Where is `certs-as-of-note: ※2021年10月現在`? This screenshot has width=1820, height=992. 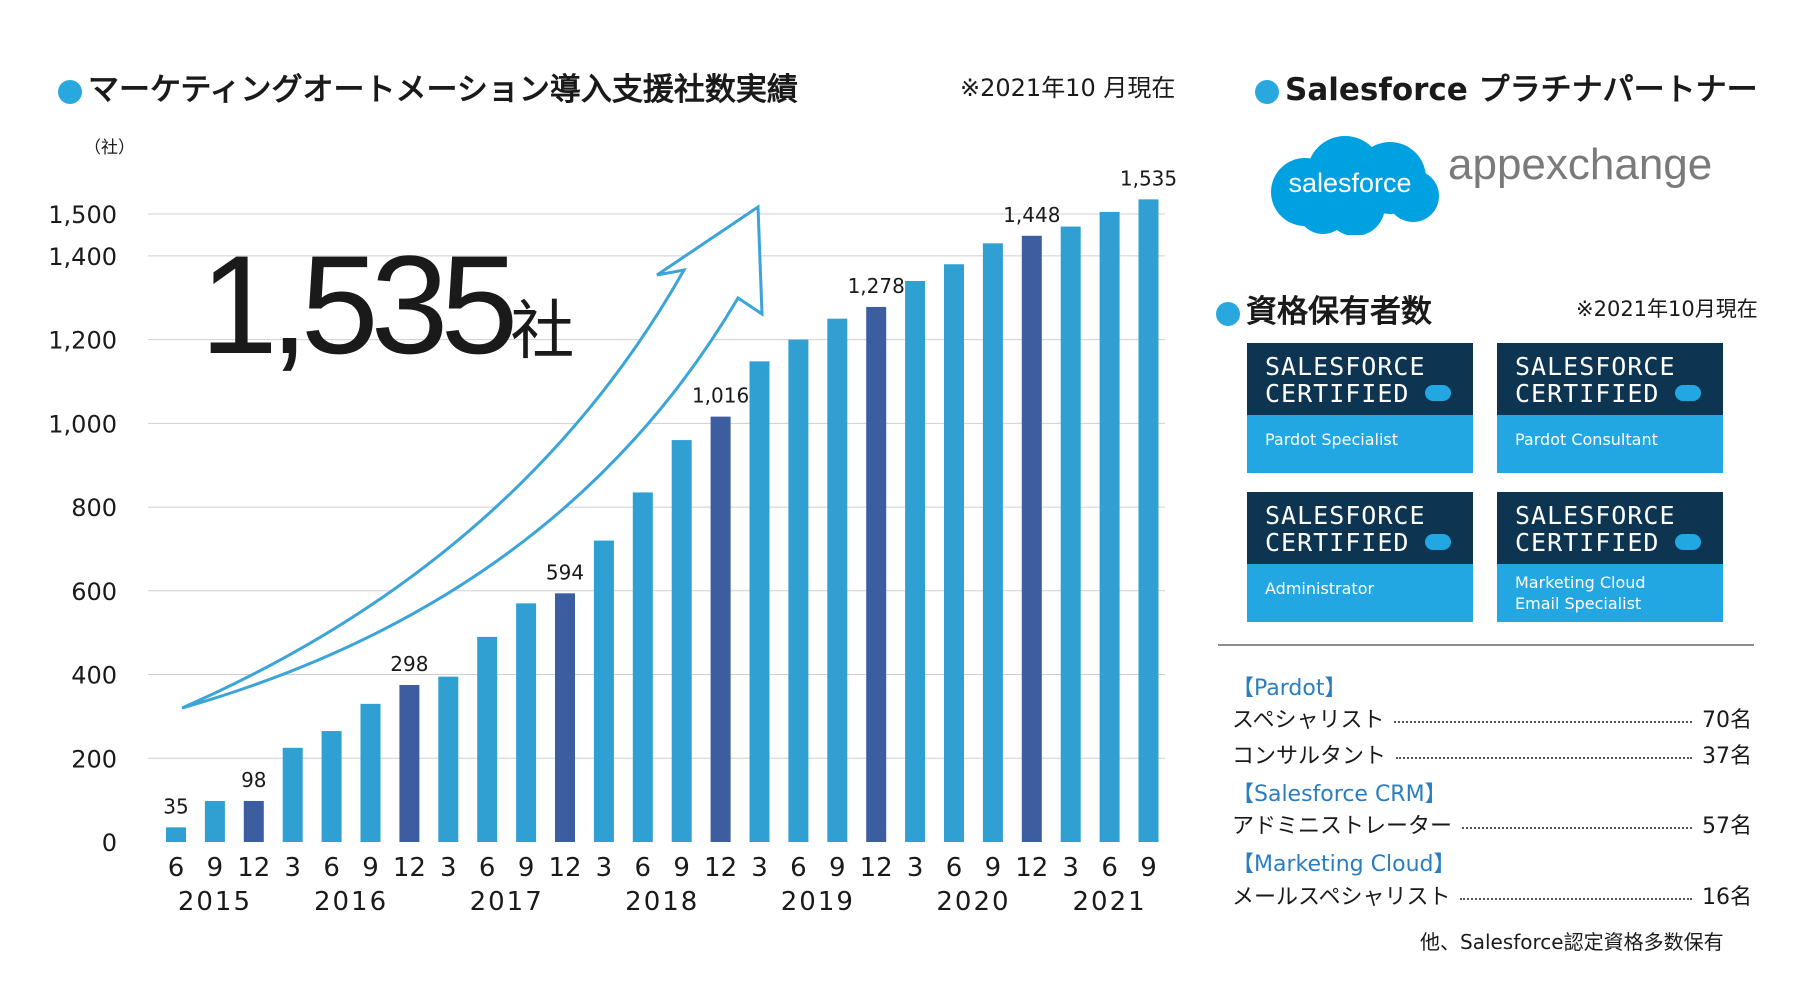 certs-as-of-note: ※2021年10月現在 is located at coordinates (1667, 309).